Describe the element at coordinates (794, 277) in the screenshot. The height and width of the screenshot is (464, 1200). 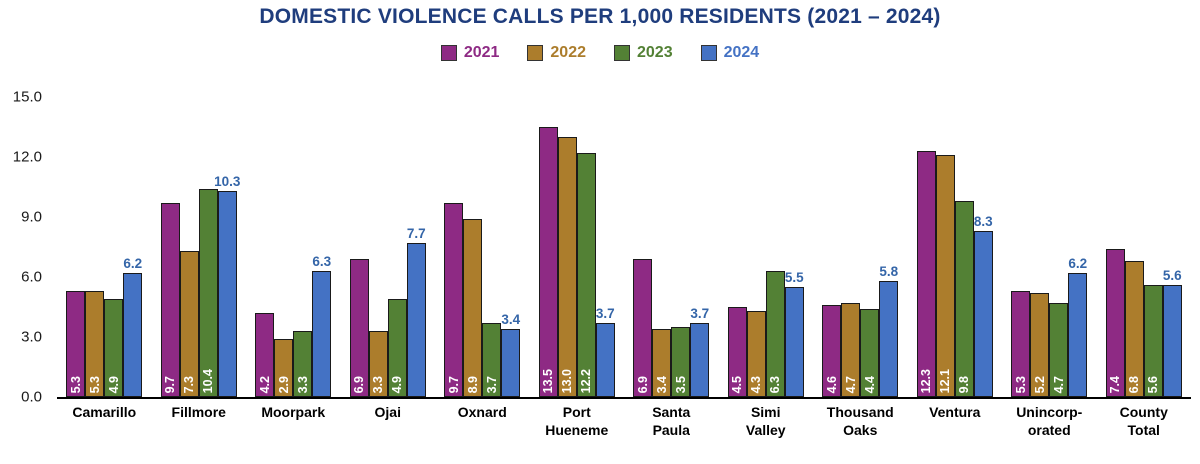
I see `bar-value-label: 5.5` at that location.